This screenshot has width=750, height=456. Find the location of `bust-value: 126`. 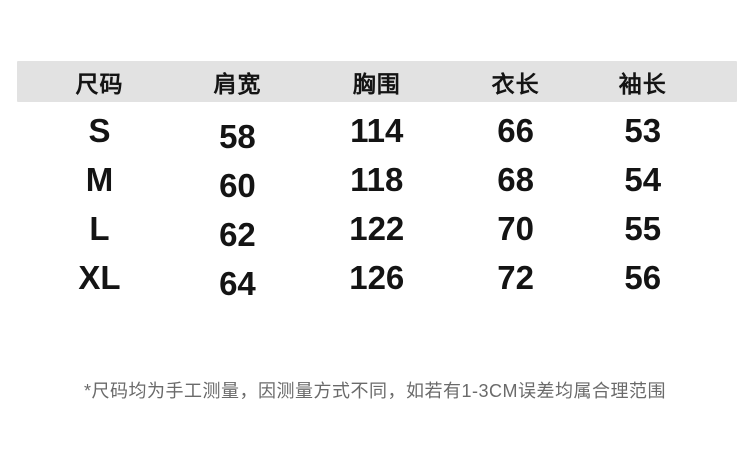

bust-value: 126 is located at coordinates (377, 277).